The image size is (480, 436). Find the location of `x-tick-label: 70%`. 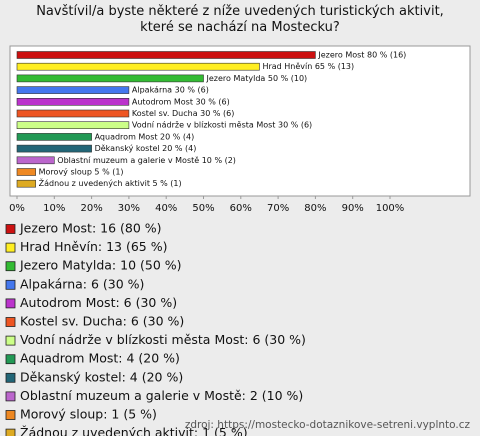

x-tick-label: 70% is located at coordinates (278, 208).